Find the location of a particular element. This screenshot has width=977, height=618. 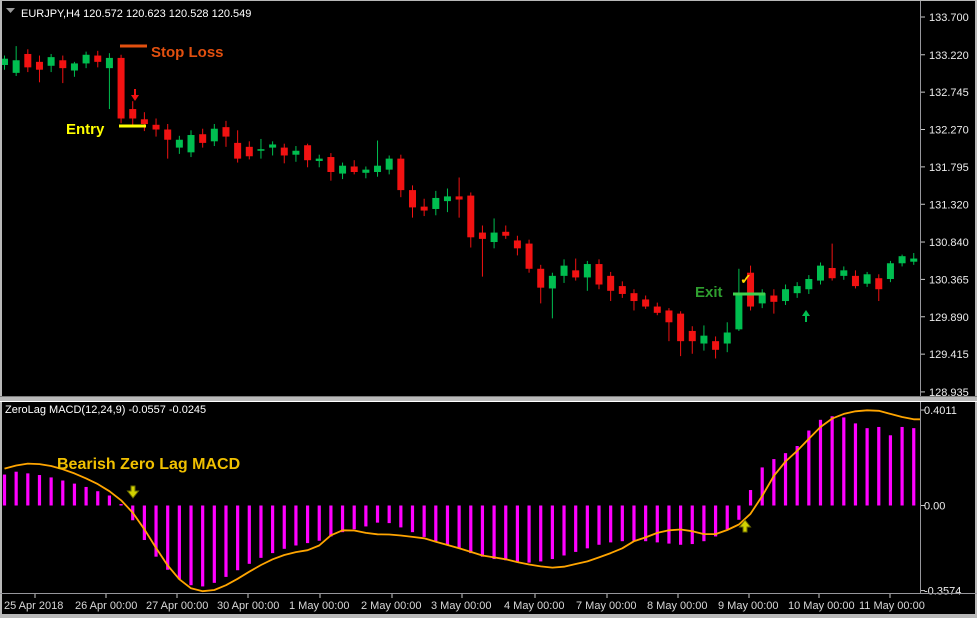

time-tick-label: 10 May 00:00 is located at coordinates (821, 606).